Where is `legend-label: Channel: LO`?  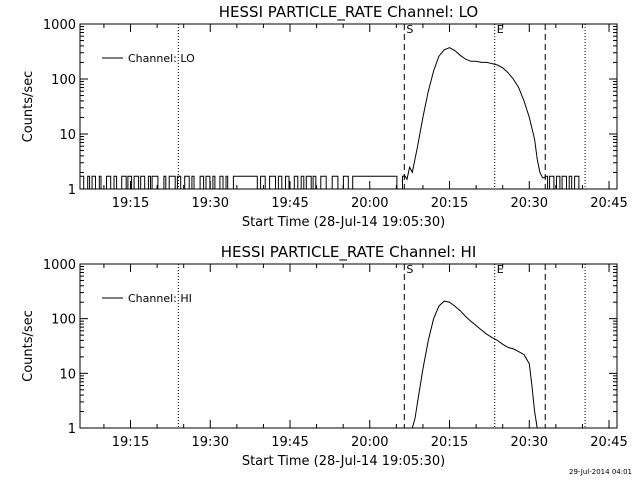
legend-label: Channel: LO is located at coordinates (161, 58).